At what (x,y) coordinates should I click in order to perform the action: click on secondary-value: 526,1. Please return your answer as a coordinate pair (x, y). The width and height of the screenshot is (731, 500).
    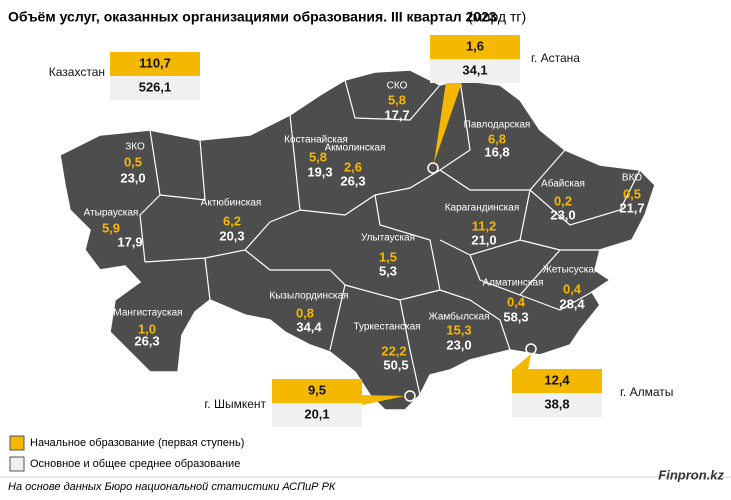
    Looking at the image, I should click on (155, 86).